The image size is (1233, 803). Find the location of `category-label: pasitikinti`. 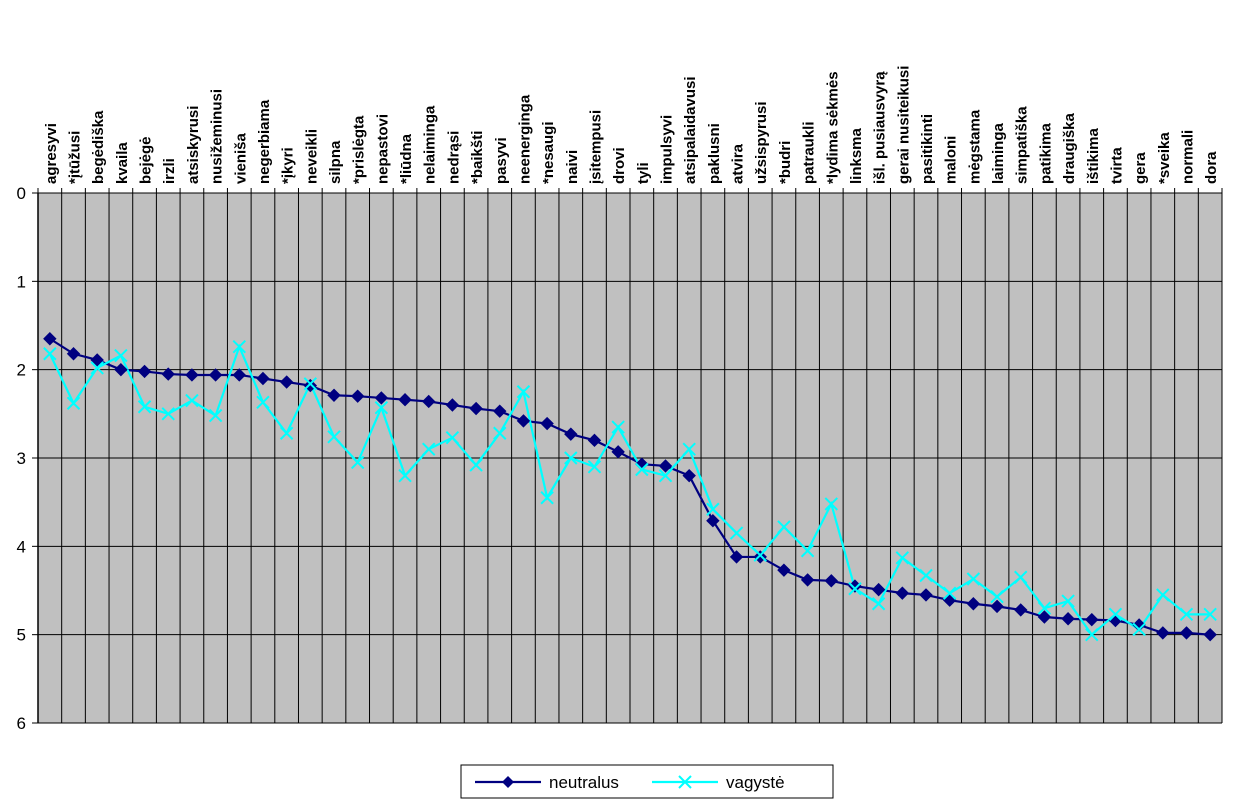

category-label: pasitikinti is located at coordinates (927, 149).